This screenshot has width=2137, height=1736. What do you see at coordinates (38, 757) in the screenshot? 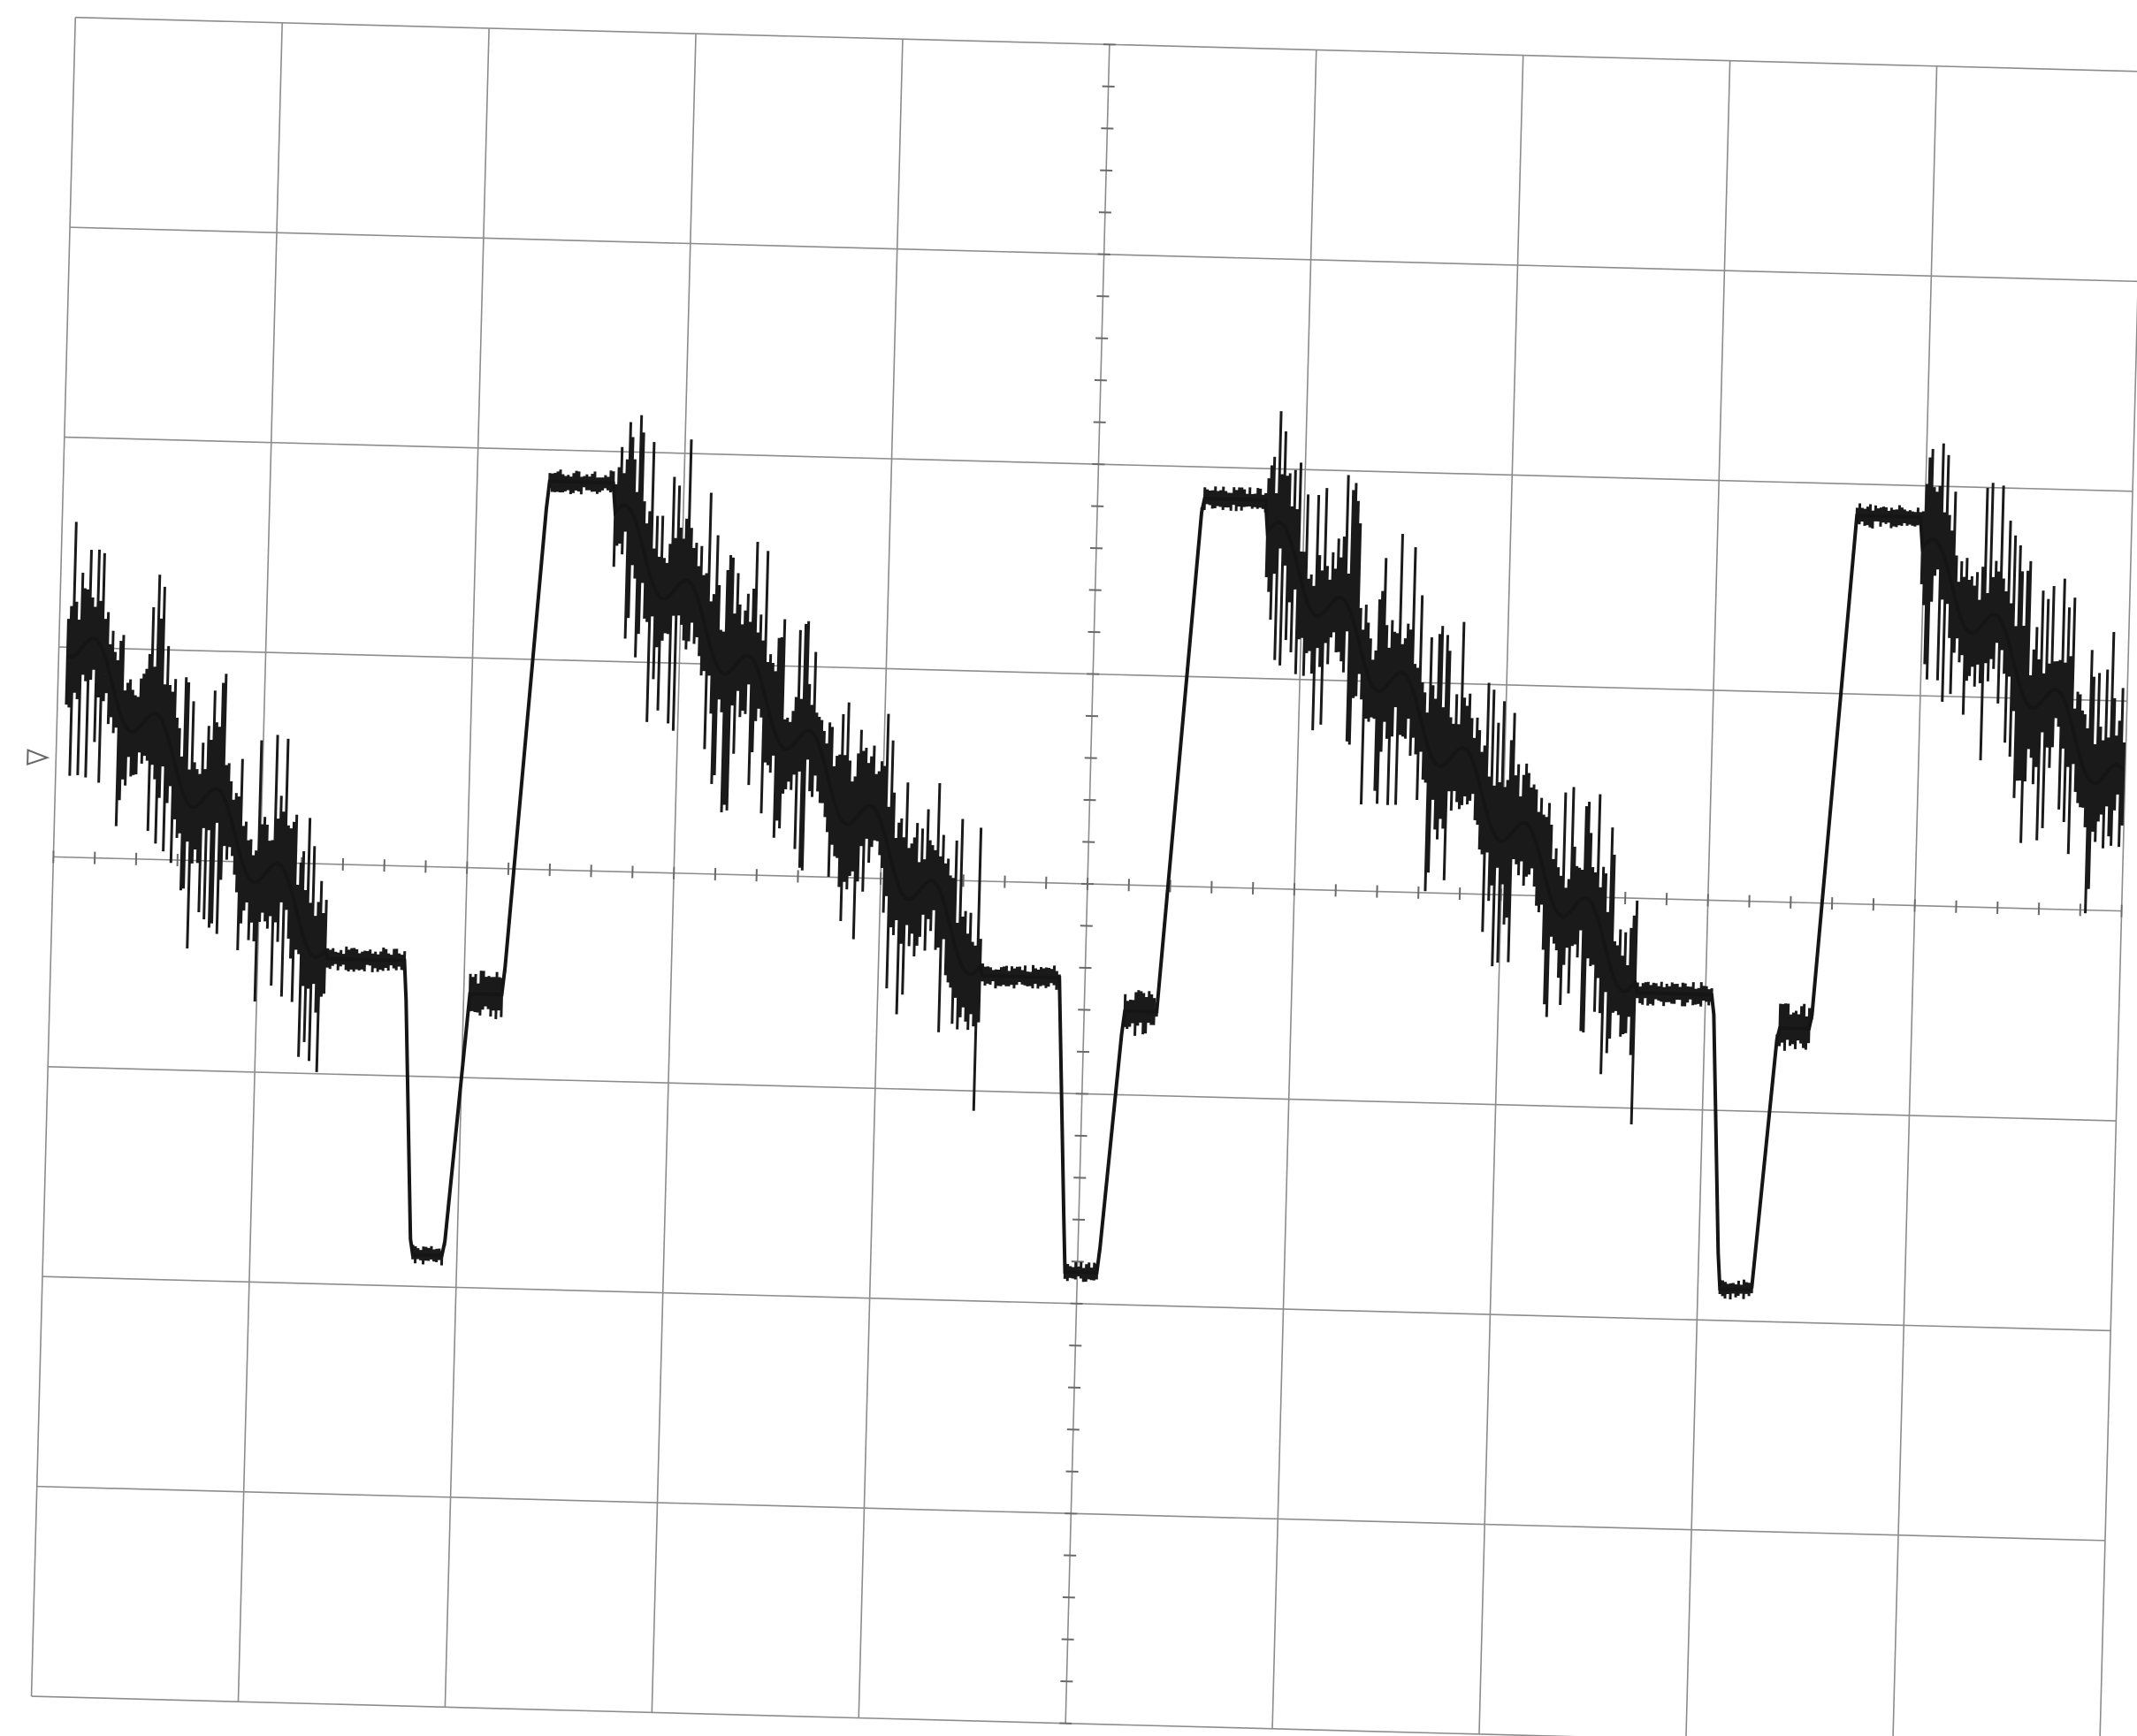
I see `ground-marker` at bounding box center [38, 757].